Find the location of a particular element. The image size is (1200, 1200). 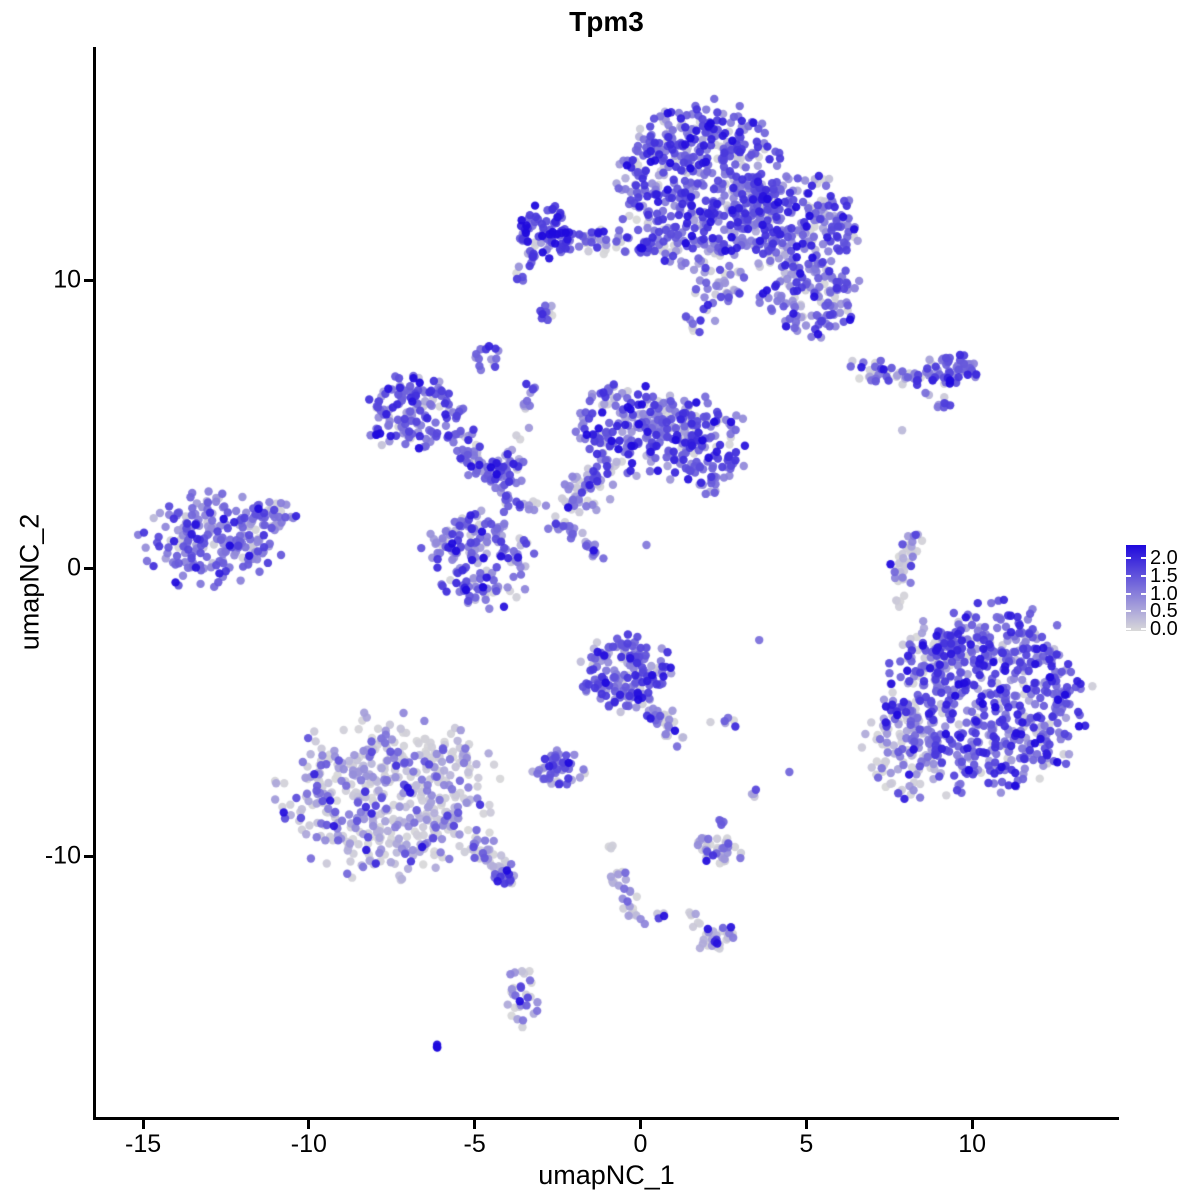

x-tick-label: 0 is located at coordinates (640, 1144).